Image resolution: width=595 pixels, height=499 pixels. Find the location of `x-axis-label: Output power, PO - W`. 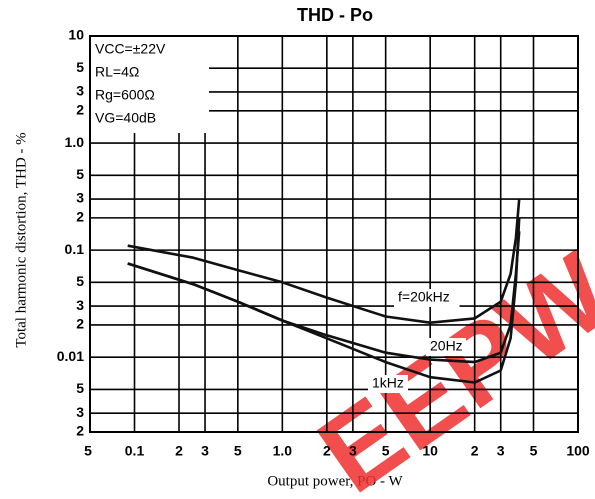

x-axis-label: Output power, PO - W is located at coordinates (335, 481).